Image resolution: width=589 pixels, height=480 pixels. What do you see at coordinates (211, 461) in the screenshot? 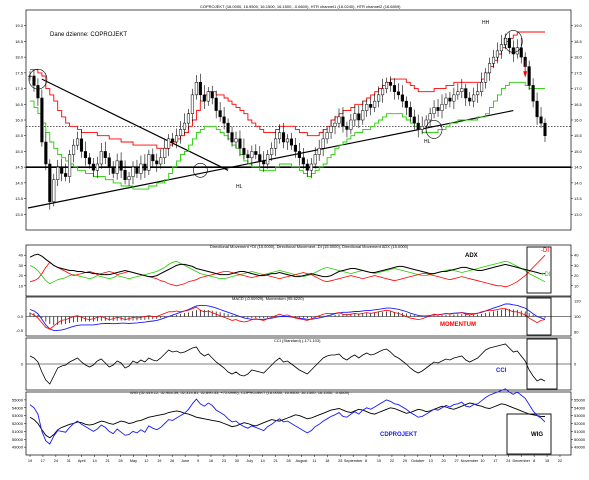
I see `x-tick-label-14: 16` at bounding box center [211, 461].